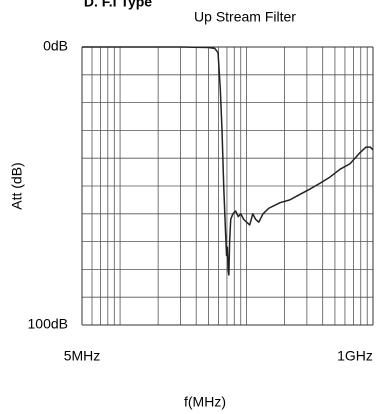  What do you see at coordinates (55, 46) in the screenshot?
I see `y-tick-label: 0dB` at bounding box center [55, 46].